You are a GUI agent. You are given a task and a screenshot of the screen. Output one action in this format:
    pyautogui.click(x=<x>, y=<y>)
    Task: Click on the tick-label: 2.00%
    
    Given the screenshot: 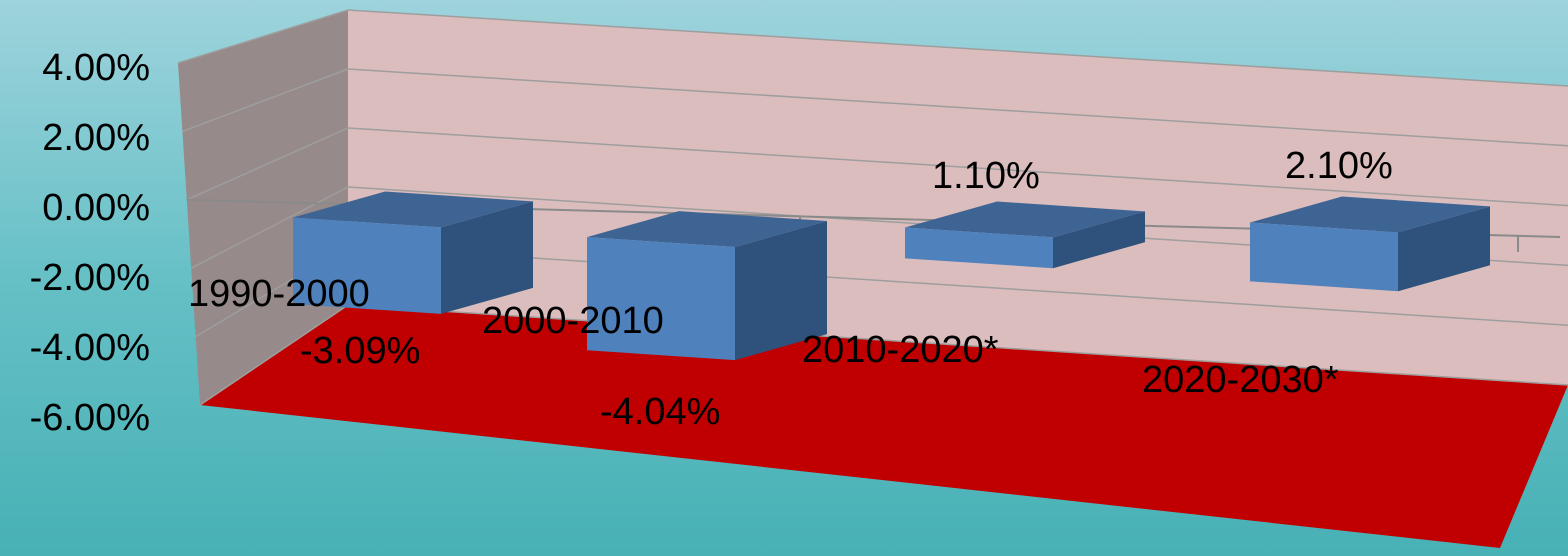 What is the action you would take?
    pyautogui.click(x=96, y=138)
    